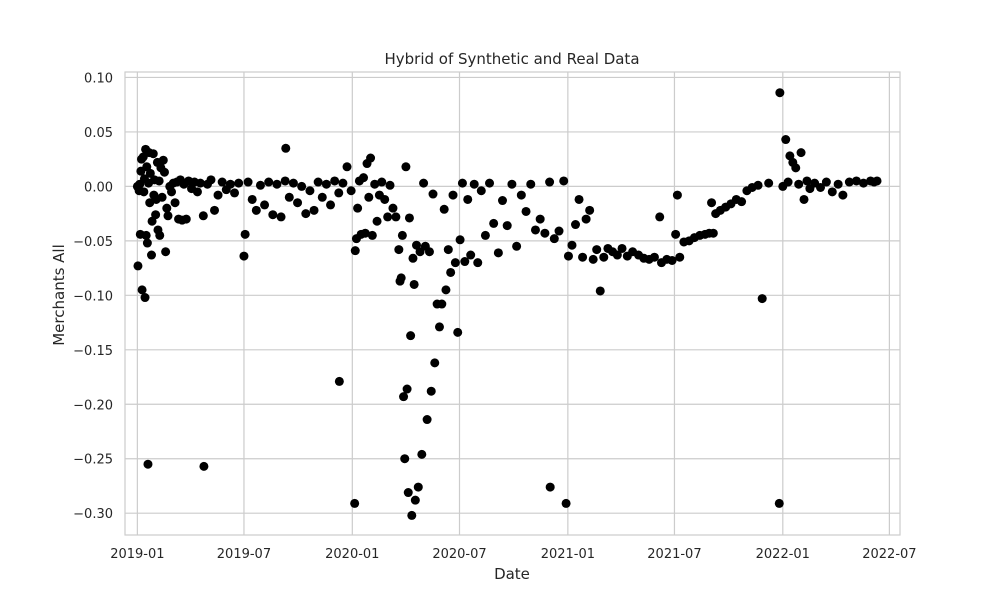 This screenshot has height=600, width=1000. I want to click on y-tick-label: −0.20, so click(93, 405).